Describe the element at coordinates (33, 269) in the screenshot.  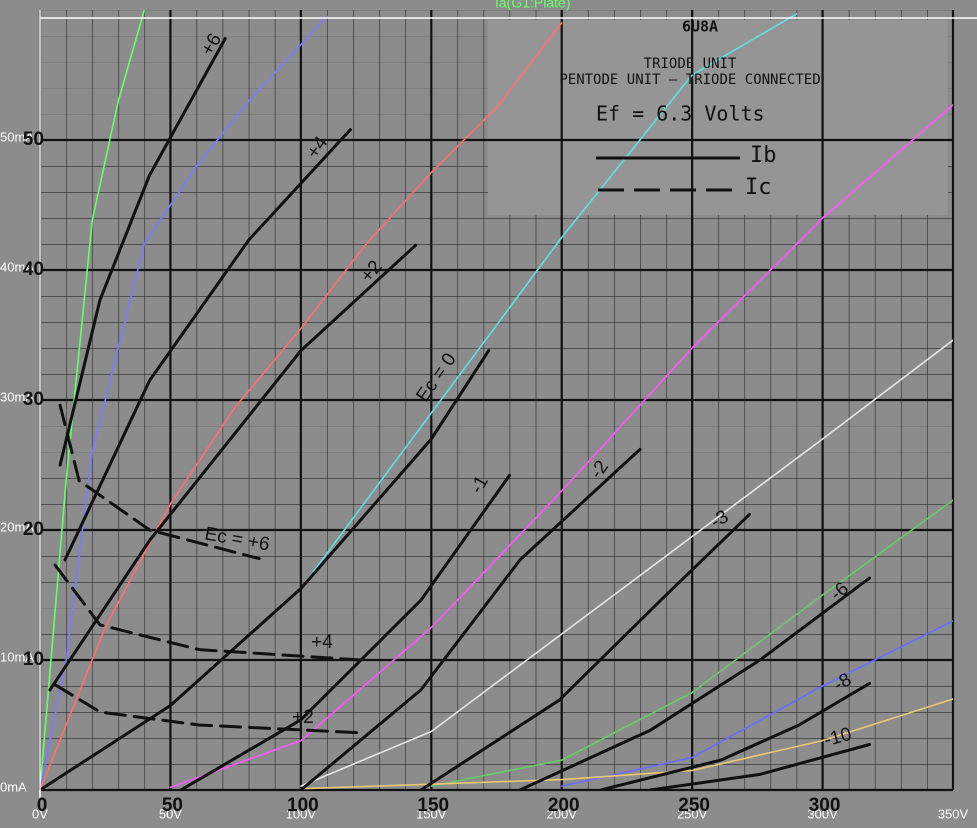
I see `sheet-y-label: 40` at that location.